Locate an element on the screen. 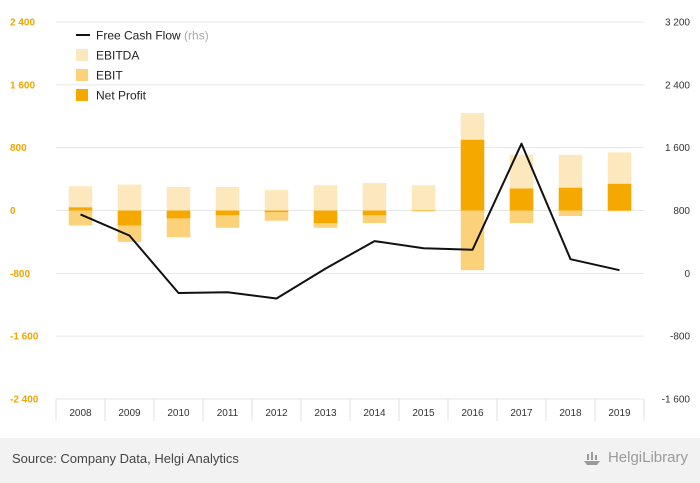 Image resolution: width=700 pixels, height=483 pixels. x-tick-label: 2018 is located at coordinates (570, 413).